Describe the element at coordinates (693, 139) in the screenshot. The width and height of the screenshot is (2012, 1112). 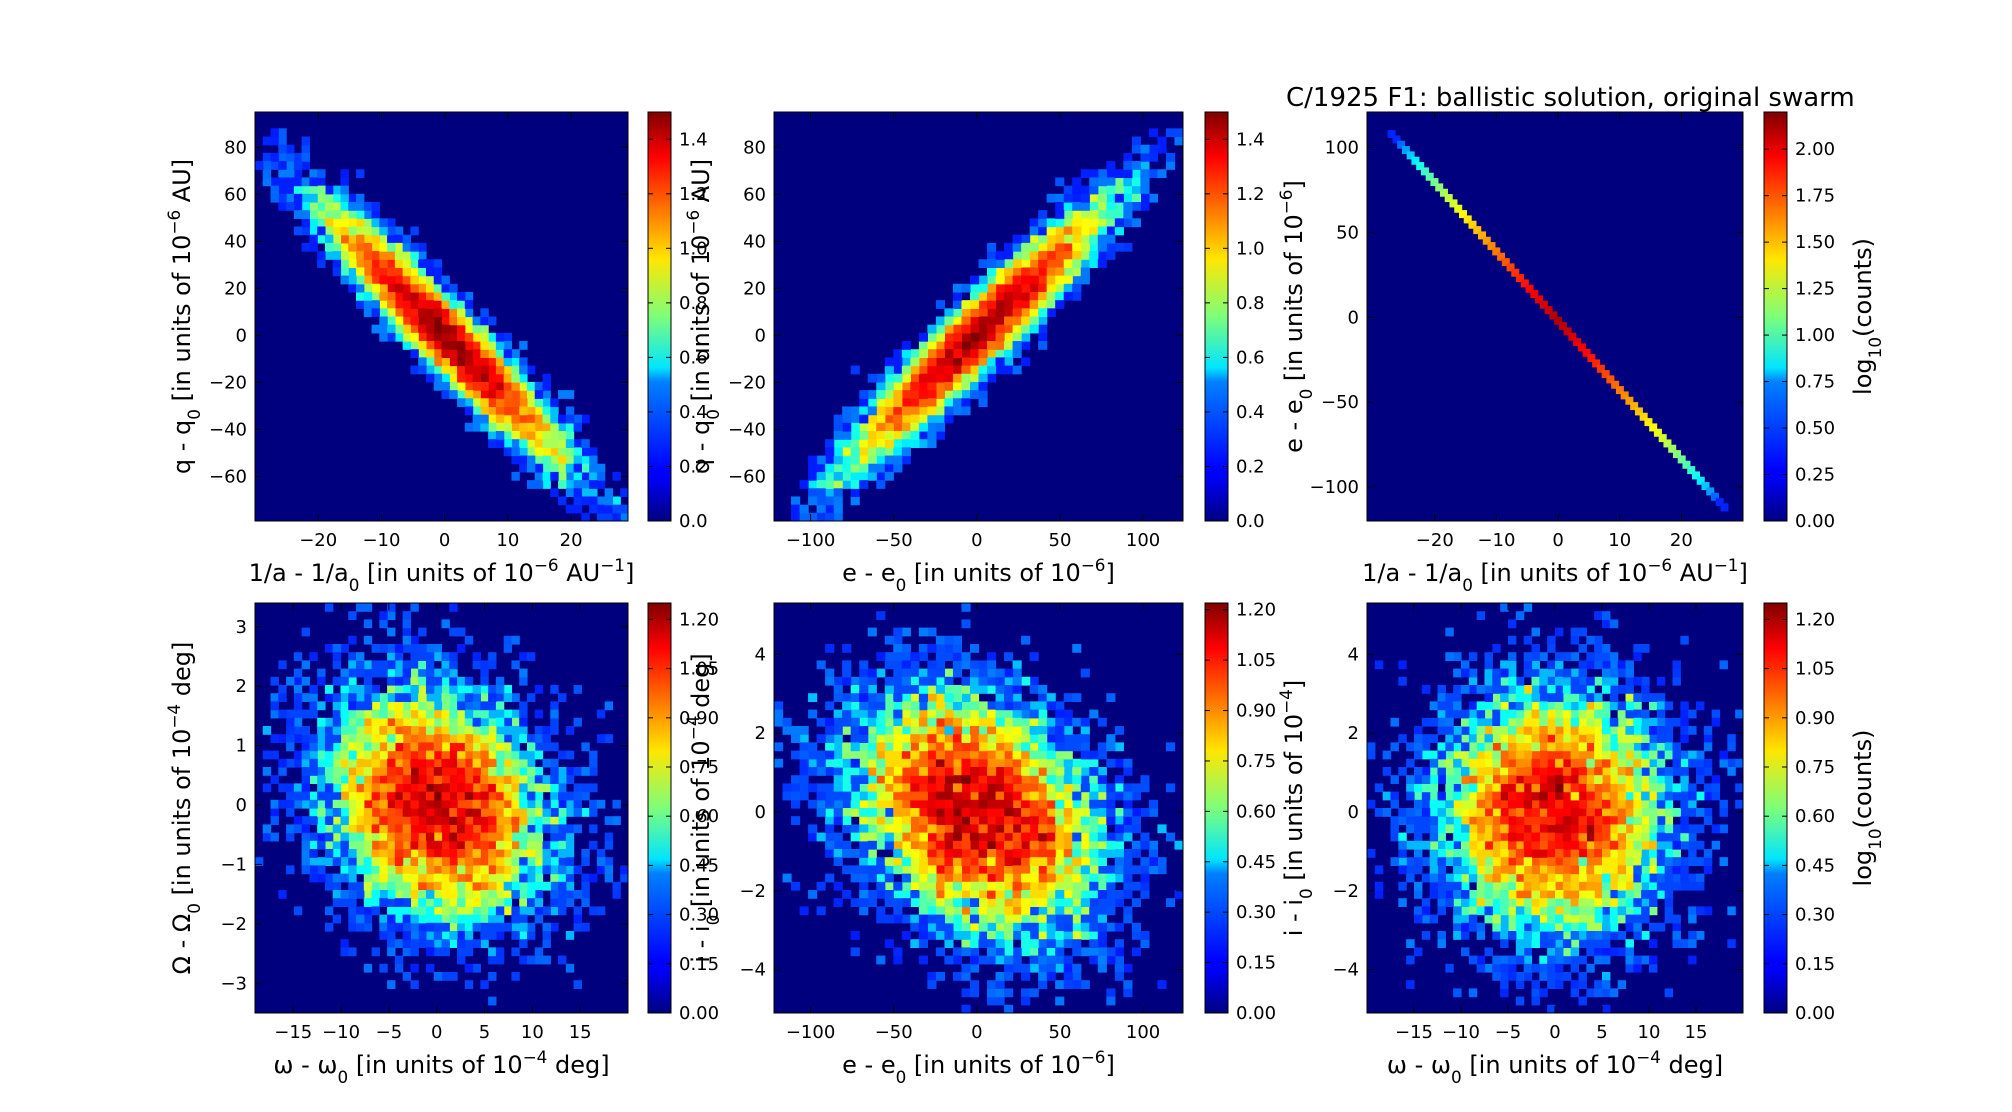
I see `colorbar-tick-label: 1.4` at that location.